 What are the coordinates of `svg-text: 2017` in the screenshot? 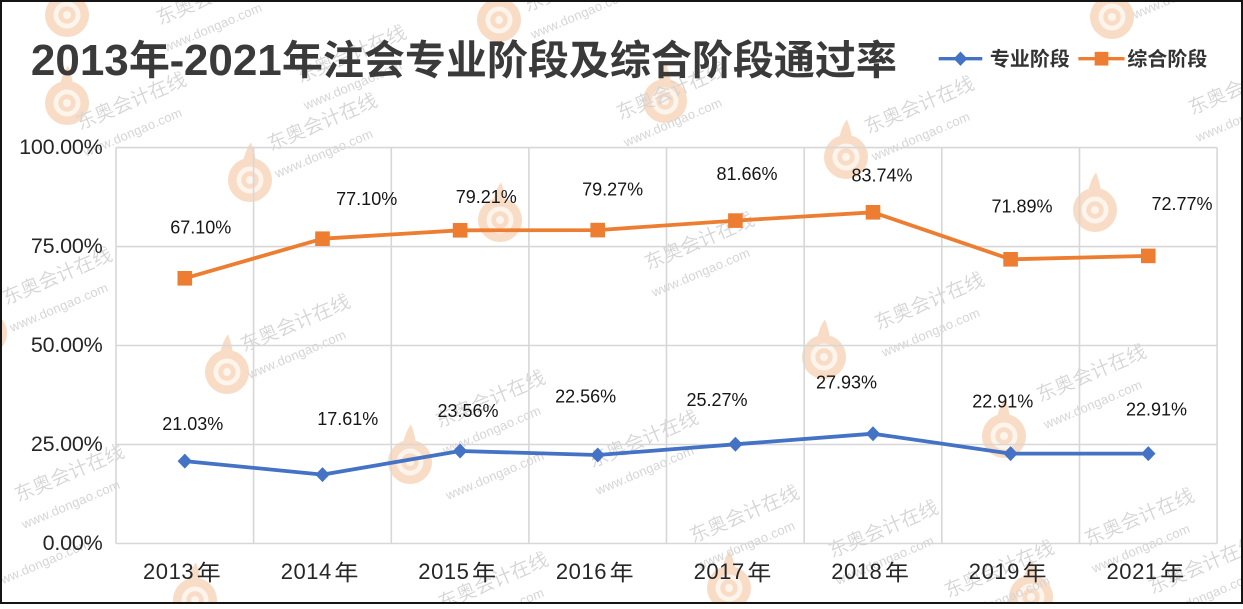 It's located at (719, 571).